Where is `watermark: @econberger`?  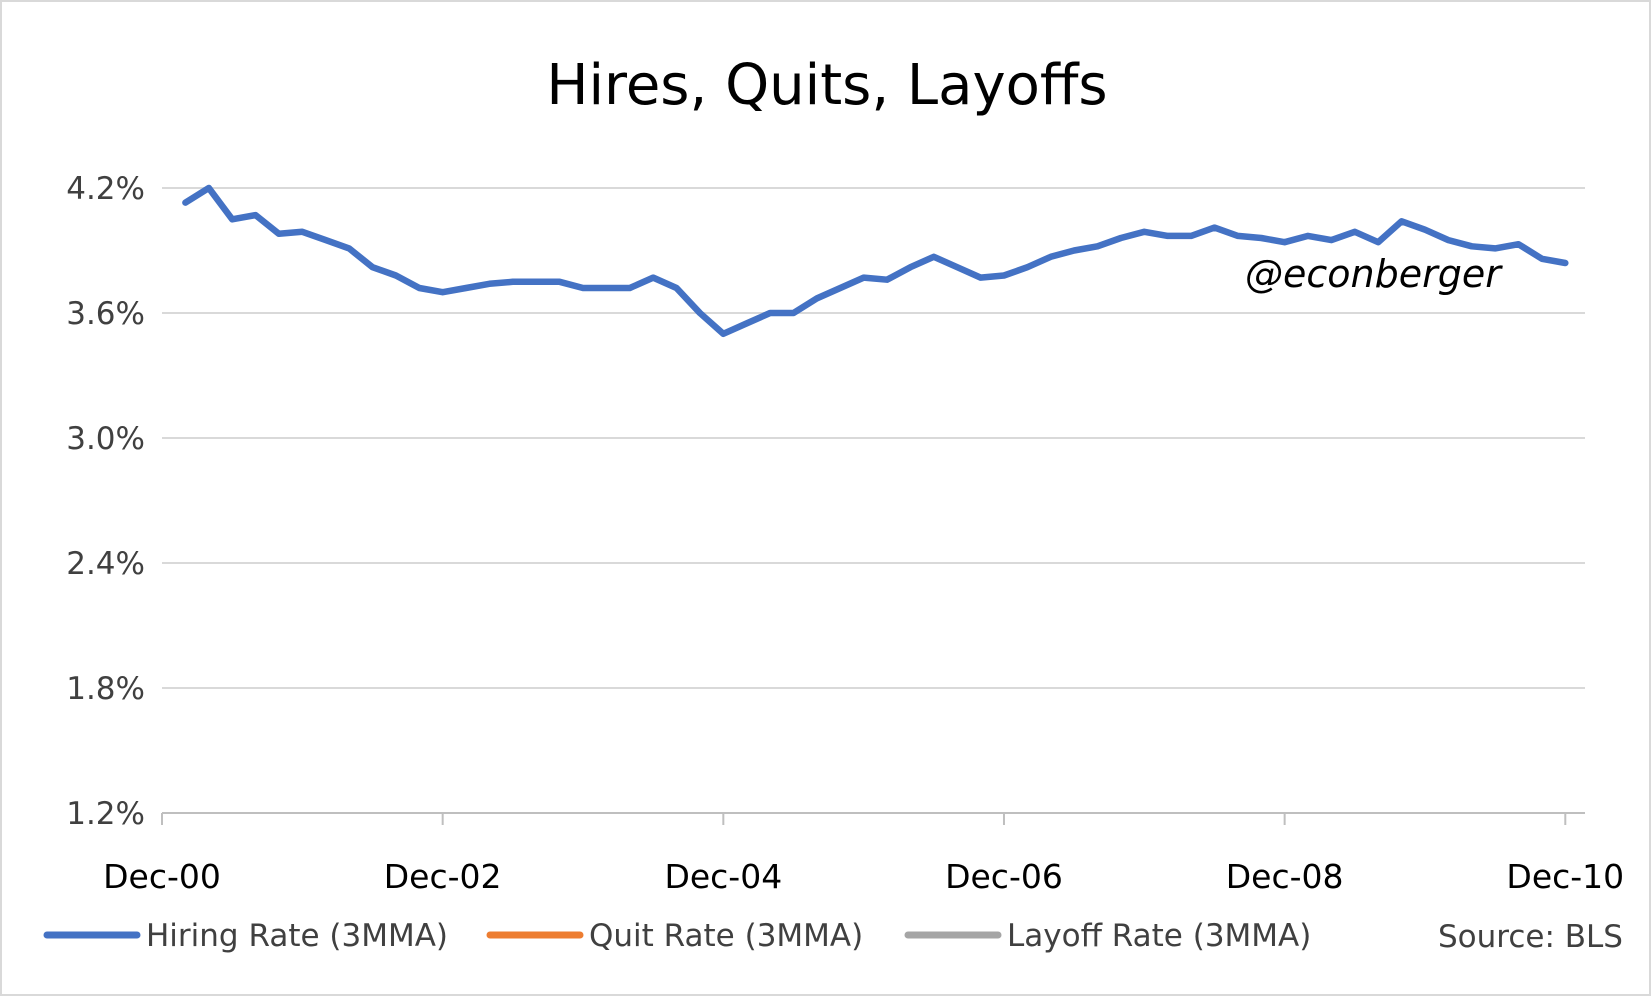 watermark: @econberger is located at coordinates (1374, 274).